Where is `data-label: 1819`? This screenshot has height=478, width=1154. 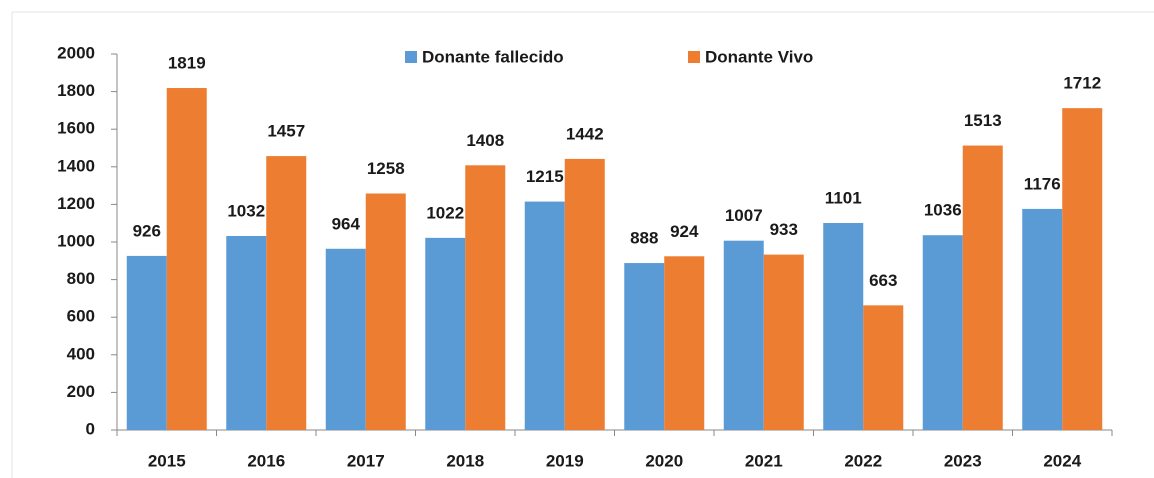 data-label: 1819 is located at coordinates (187, 63).